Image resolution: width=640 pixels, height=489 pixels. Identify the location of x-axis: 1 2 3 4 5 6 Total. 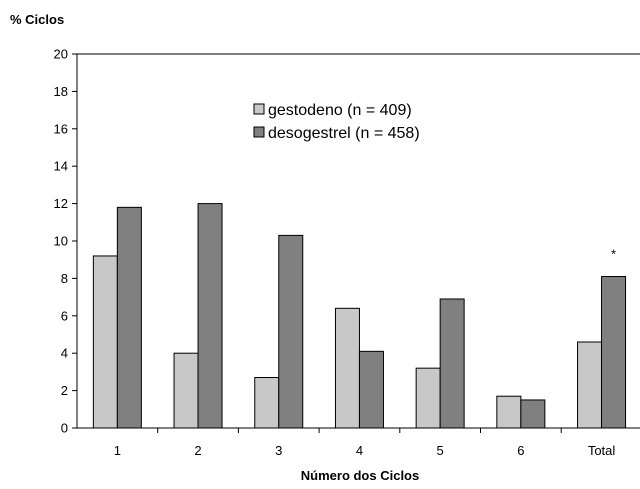
(365, 443).